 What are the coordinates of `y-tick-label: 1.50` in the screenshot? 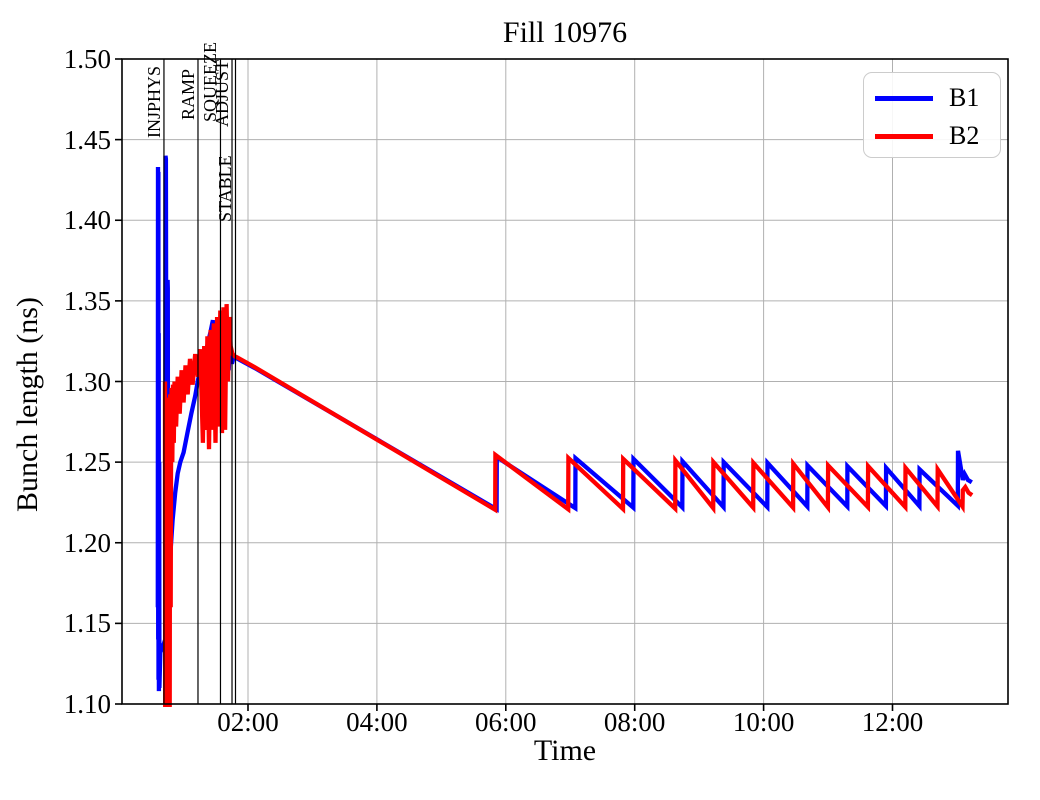 It's located at (87, 59).